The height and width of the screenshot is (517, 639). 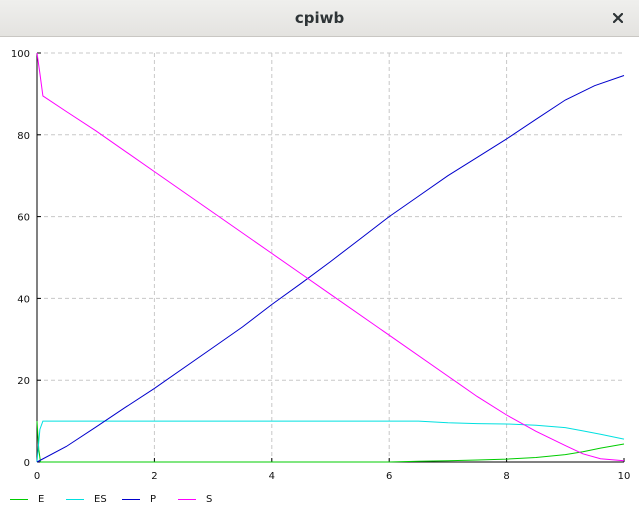 I want to click on close-icon, so click(x=618, y=18).